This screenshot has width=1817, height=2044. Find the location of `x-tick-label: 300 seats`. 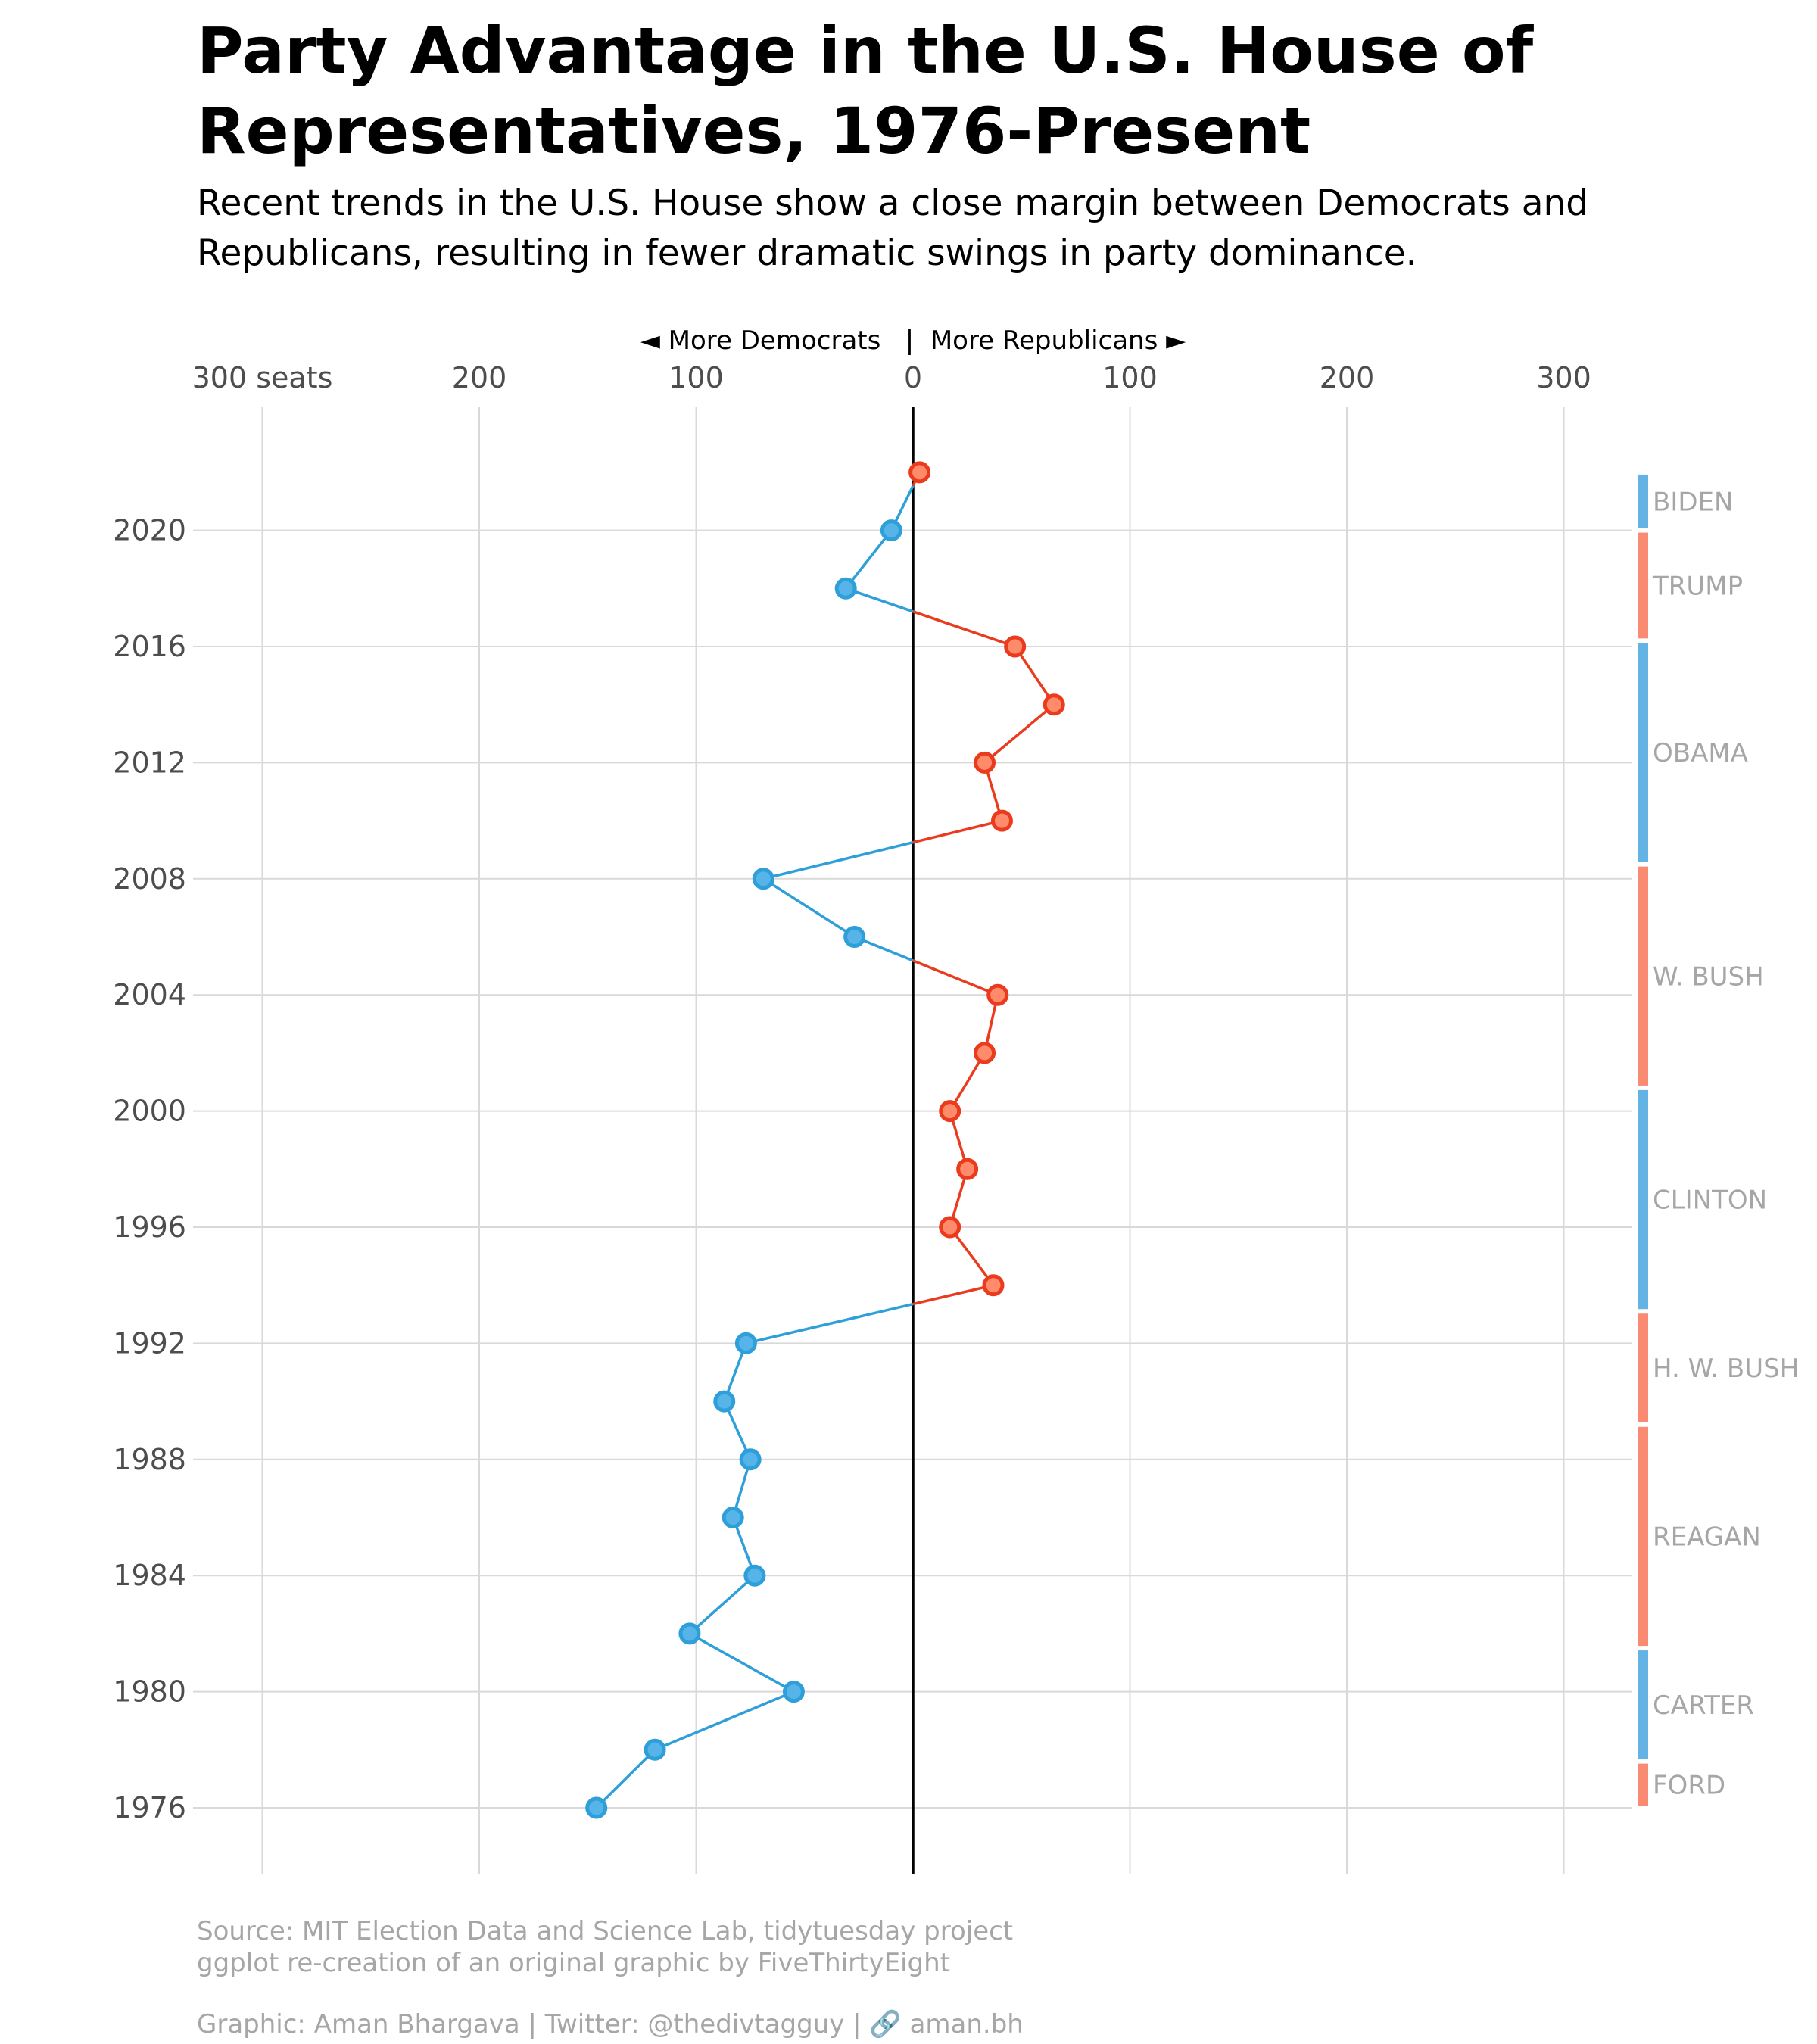

x-tick-label: 300 seats is located at coordinates (262, 377).